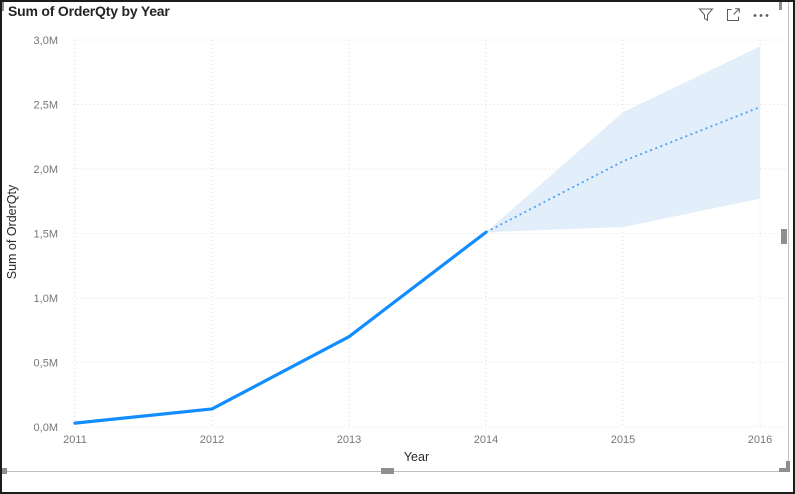 This screenshot has width=795, height=494. Describe the element at coordinates (623, 139) in the screenshot. I see `forecast-confidence-band` at that location.